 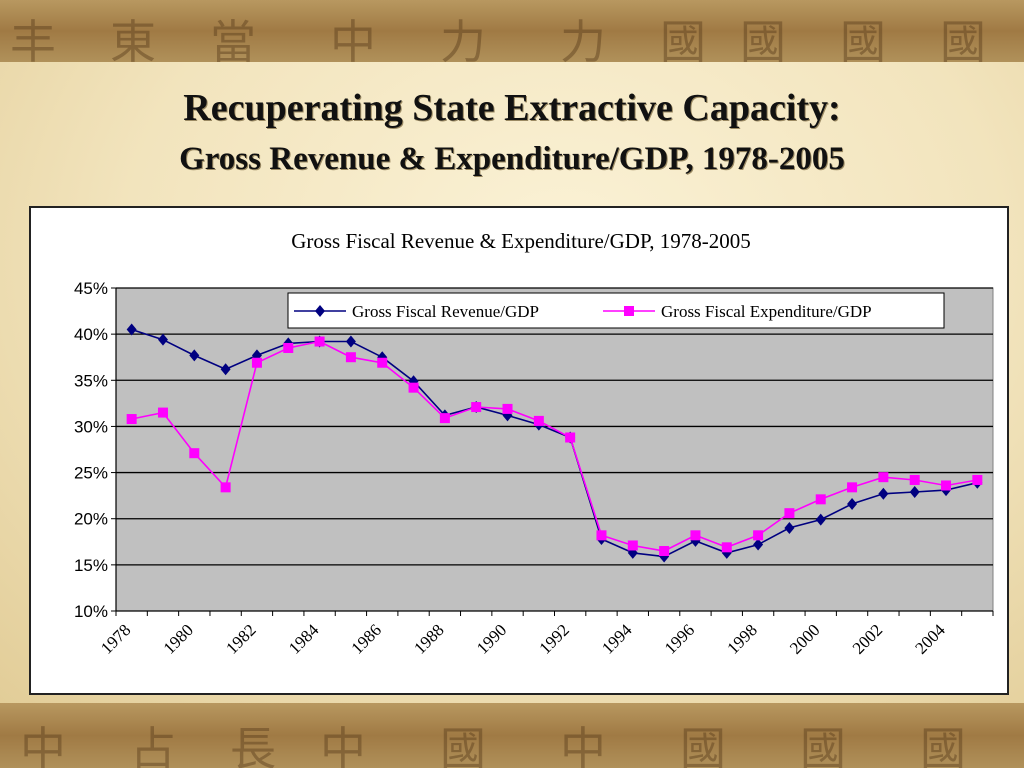 I want to click on legend-label: Gross Fiscal Expenditure/GDP, so click(x=766, y=311).